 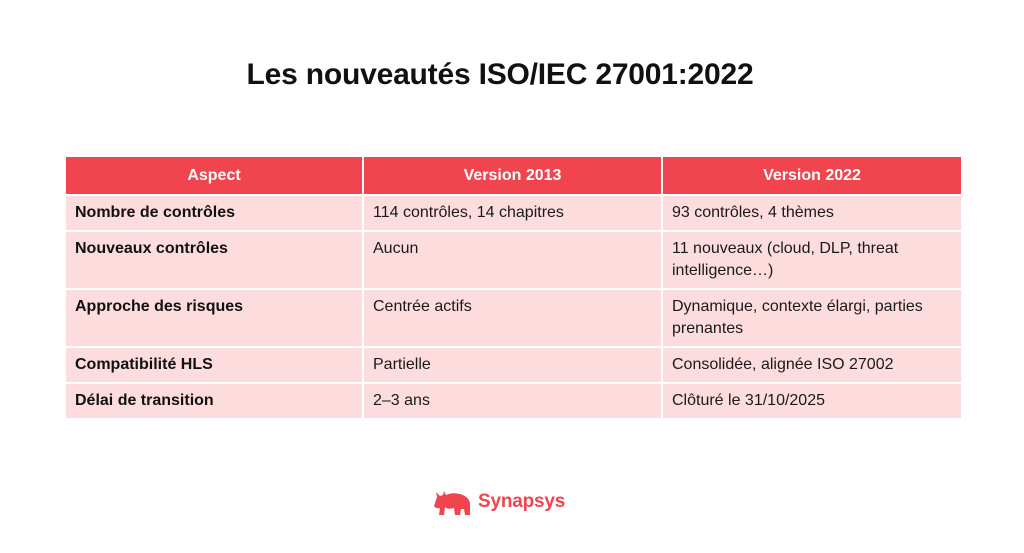 What do you see at coordinates (214, 401) in the screenshot?
I see `aspect-cell: Délai de transition` at bounding box center [214, 401].